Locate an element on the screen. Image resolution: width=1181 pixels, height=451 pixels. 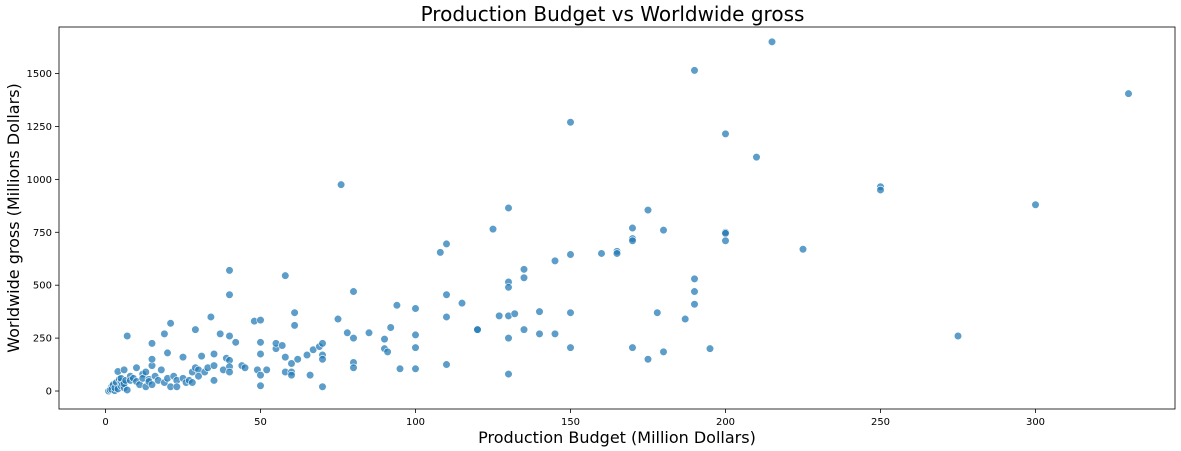
y-tick-label: 500 is located at coordinates (42, 286).